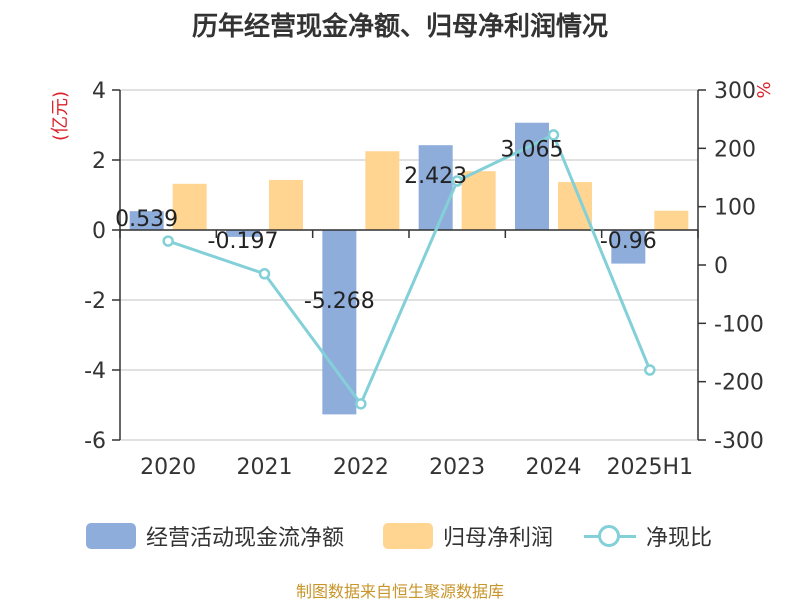 The image size is (800, 602). I want to click on data-label-cash-flow: -0.197, so click(243, 241).